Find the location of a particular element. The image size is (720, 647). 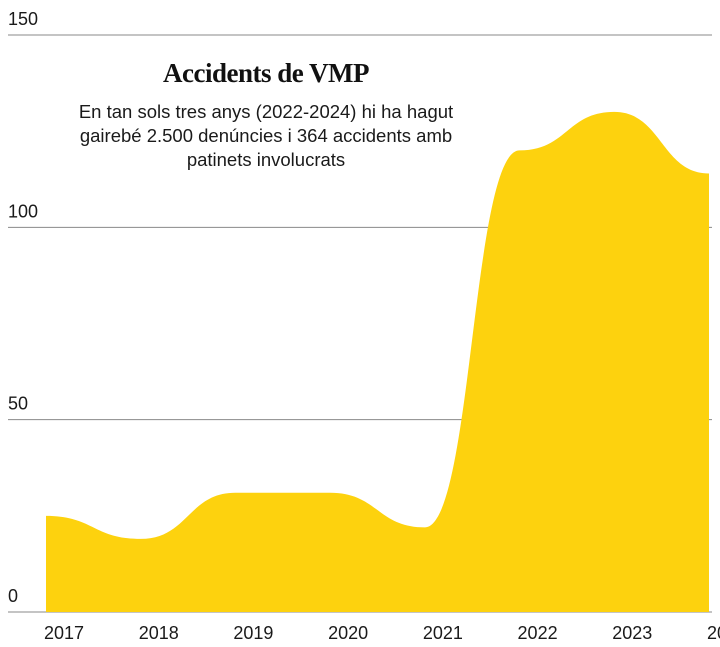

x-tick-label-2020: 2020 is located at coordinates (348, 633).